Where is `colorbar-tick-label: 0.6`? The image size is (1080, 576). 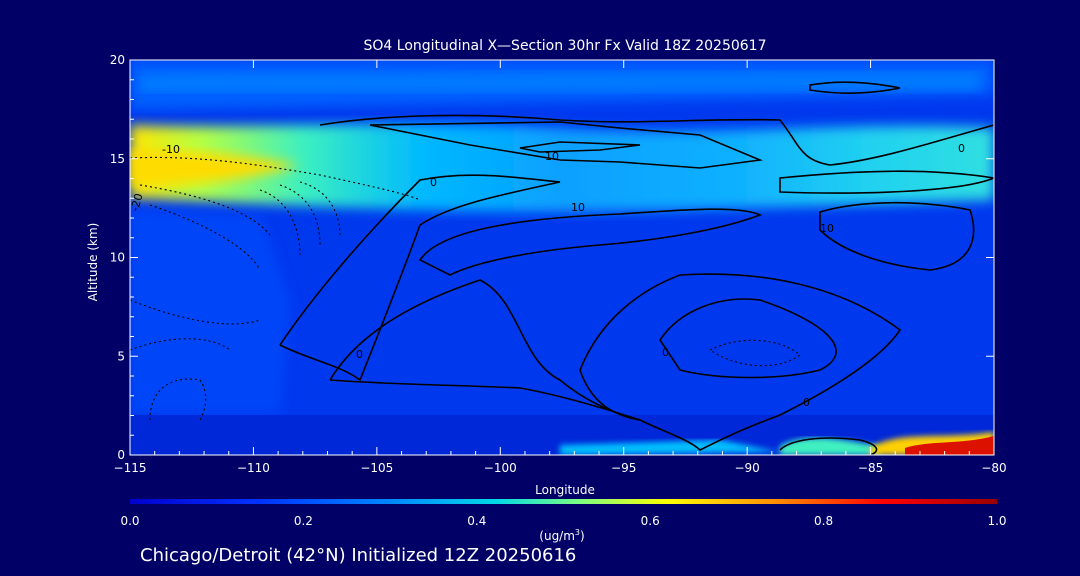 colorbar-tick-label: 0.6 is located at coordinates (650, 521).